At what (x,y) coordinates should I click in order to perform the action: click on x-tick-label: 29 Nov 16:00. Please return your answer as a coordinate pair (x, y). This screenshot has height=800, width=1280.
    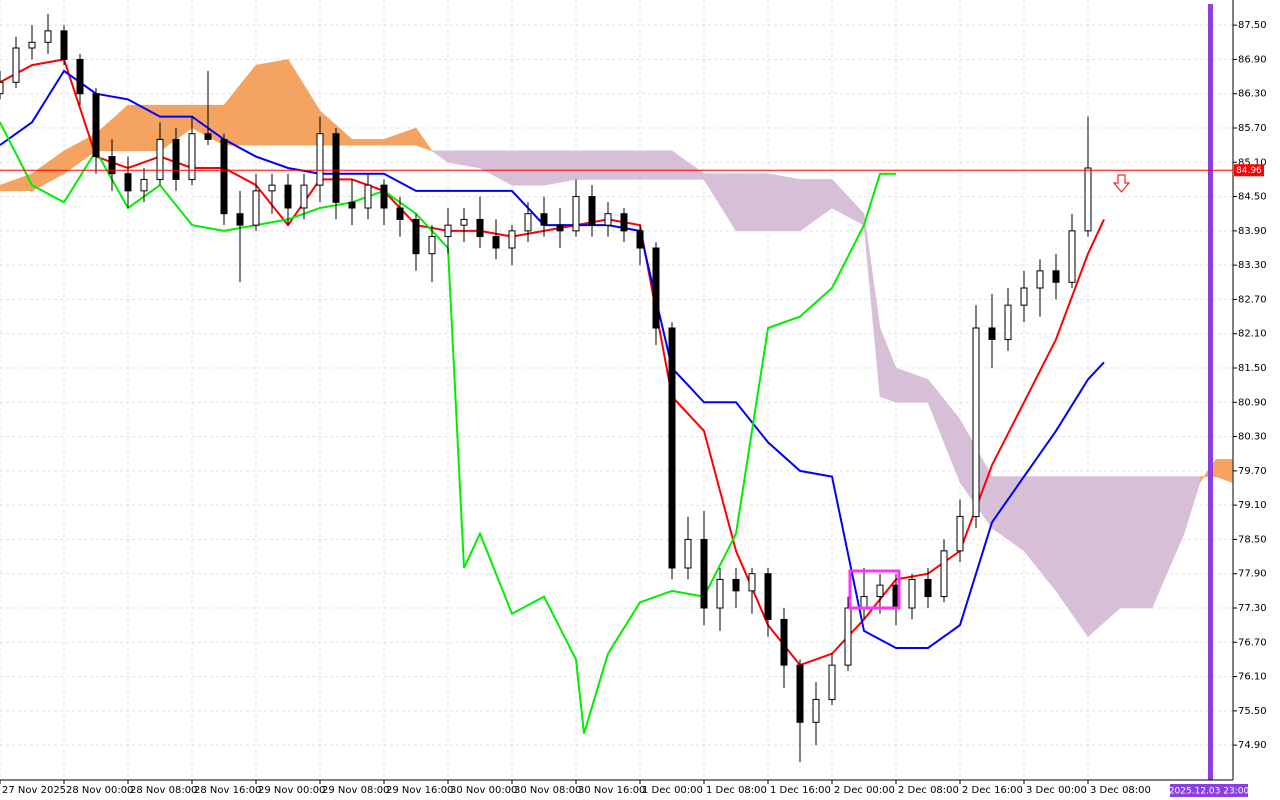
    Looking at the image, I should click on (419, 790).